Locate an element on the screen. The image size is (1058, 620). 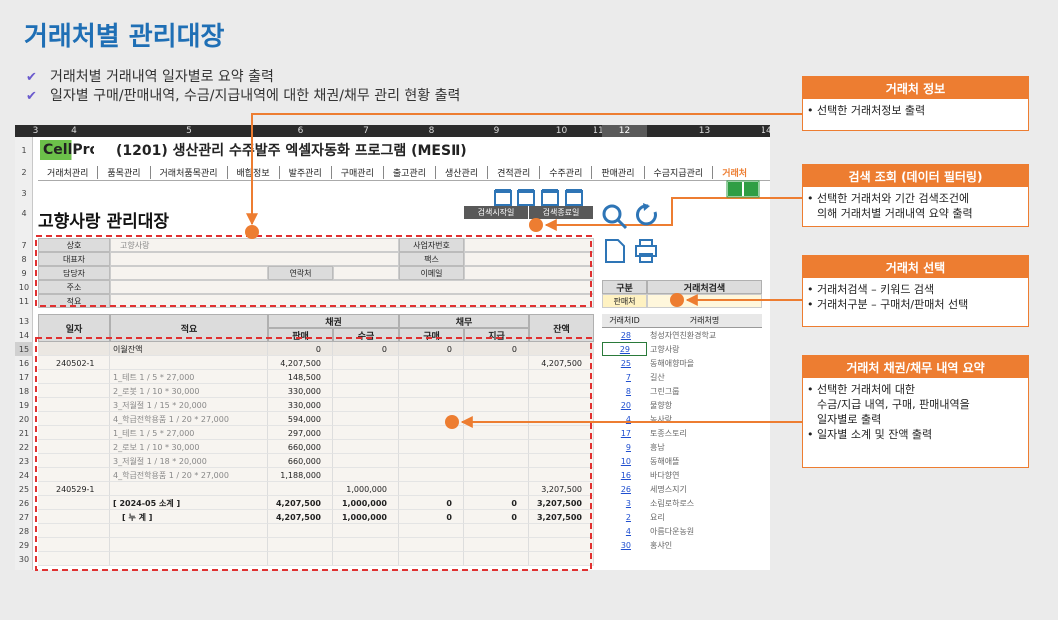
row-number: 13 is located at coordinates (24, 321).